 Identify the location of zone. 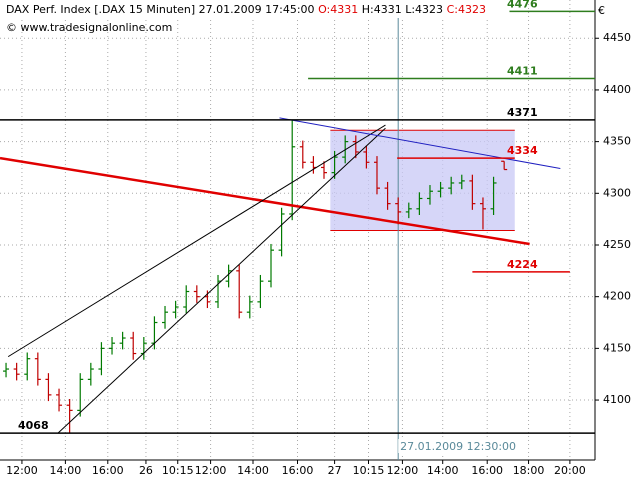
(422, 180).